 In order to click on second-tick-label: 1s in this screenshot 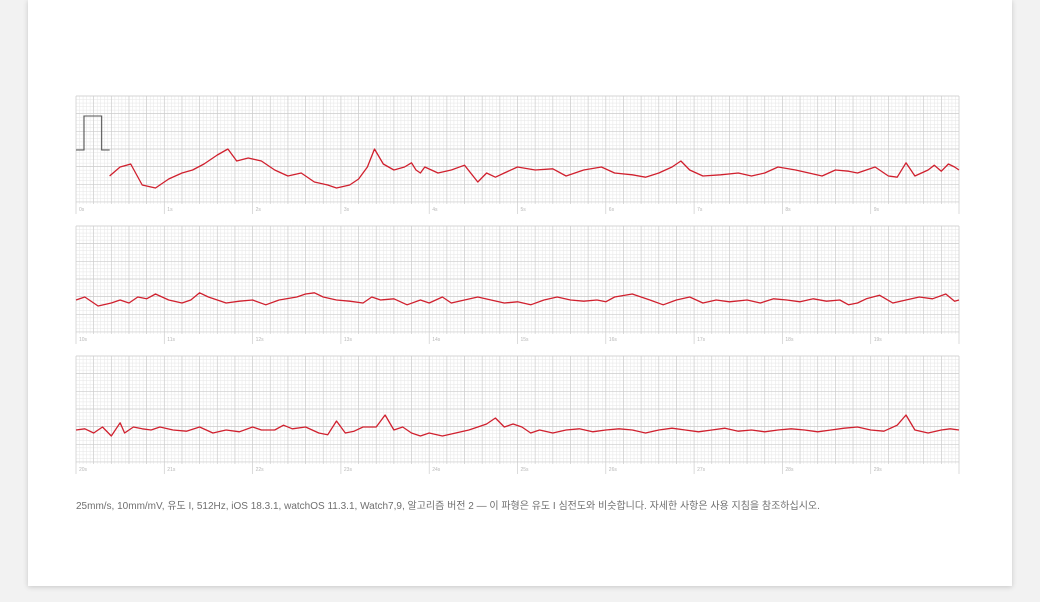, I will do `click(170, 210)`.